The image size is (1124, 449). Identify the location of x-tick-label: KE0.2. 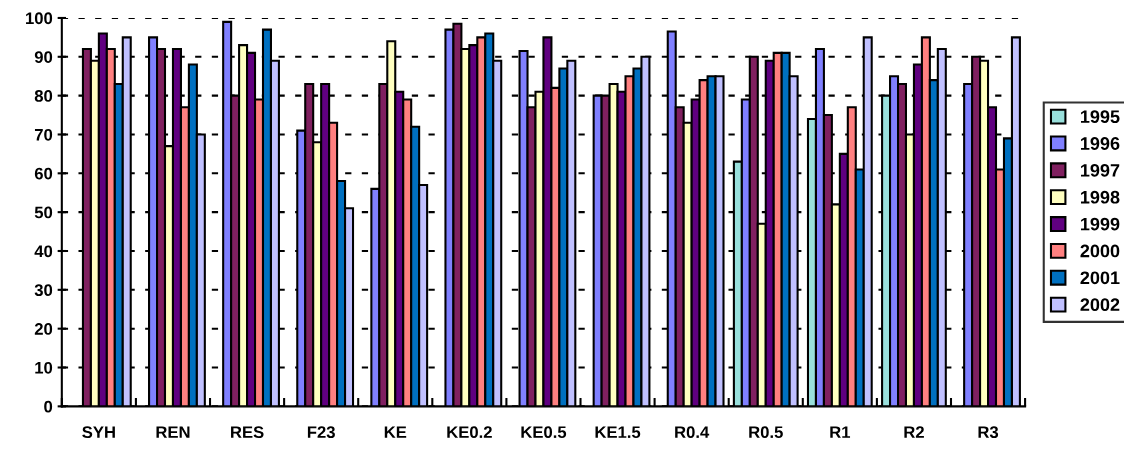
(469, 432).